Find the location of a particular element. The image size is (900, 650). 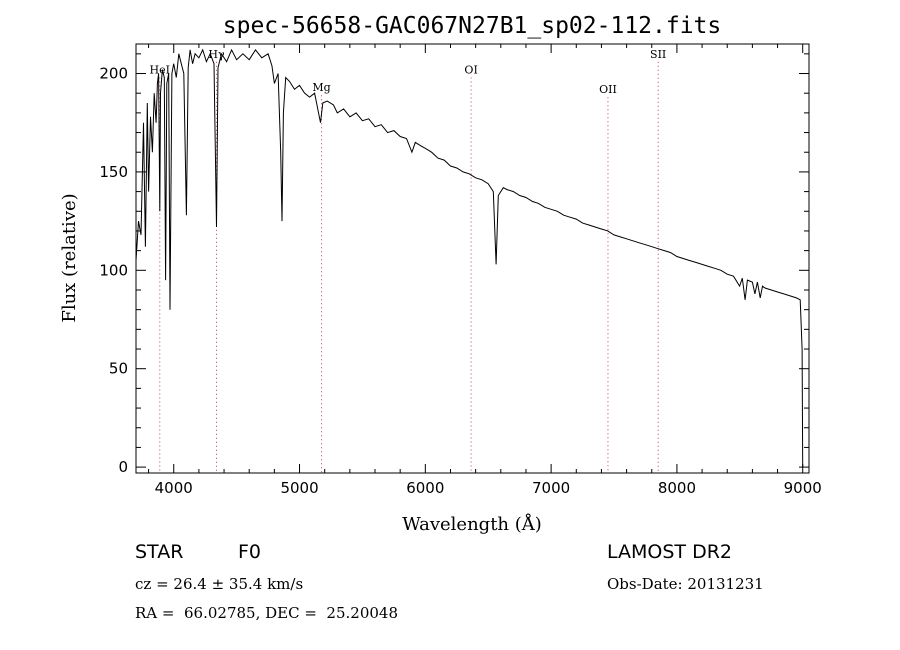

y-tick-label: 150 is located at coordinates (113, 172).